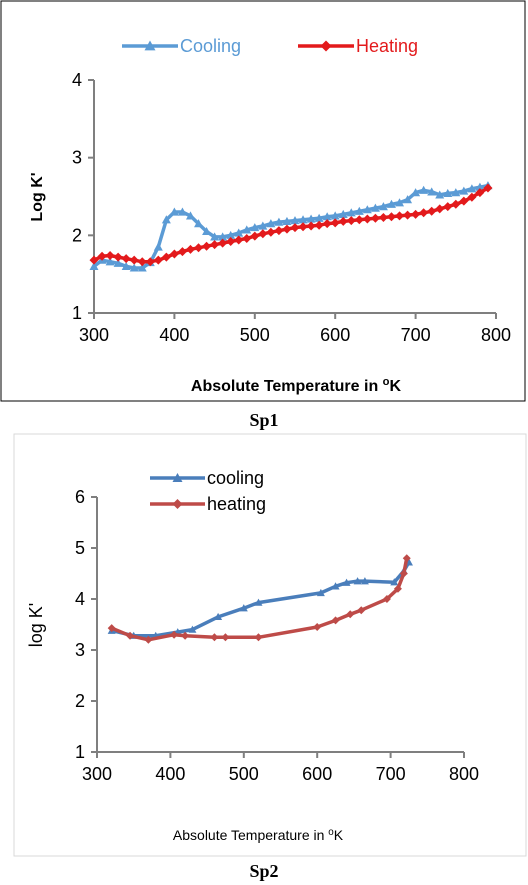 This screenshot has width=528, height=885. Describe the element at coordinates (263, 871) in the screenshot. I see `chart2-caption: Sp2` at that location.